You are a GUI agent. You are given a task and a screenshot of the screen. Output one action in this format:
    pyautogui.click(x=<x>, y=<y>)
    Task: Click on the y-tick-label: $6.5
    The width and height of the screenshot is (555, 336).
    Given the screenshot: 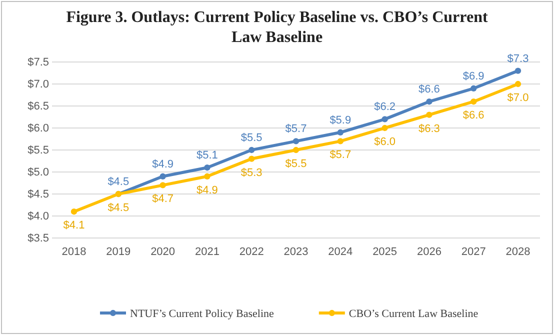 What is the action you would take?
    pyautogui.click(x=38, y=106)
    